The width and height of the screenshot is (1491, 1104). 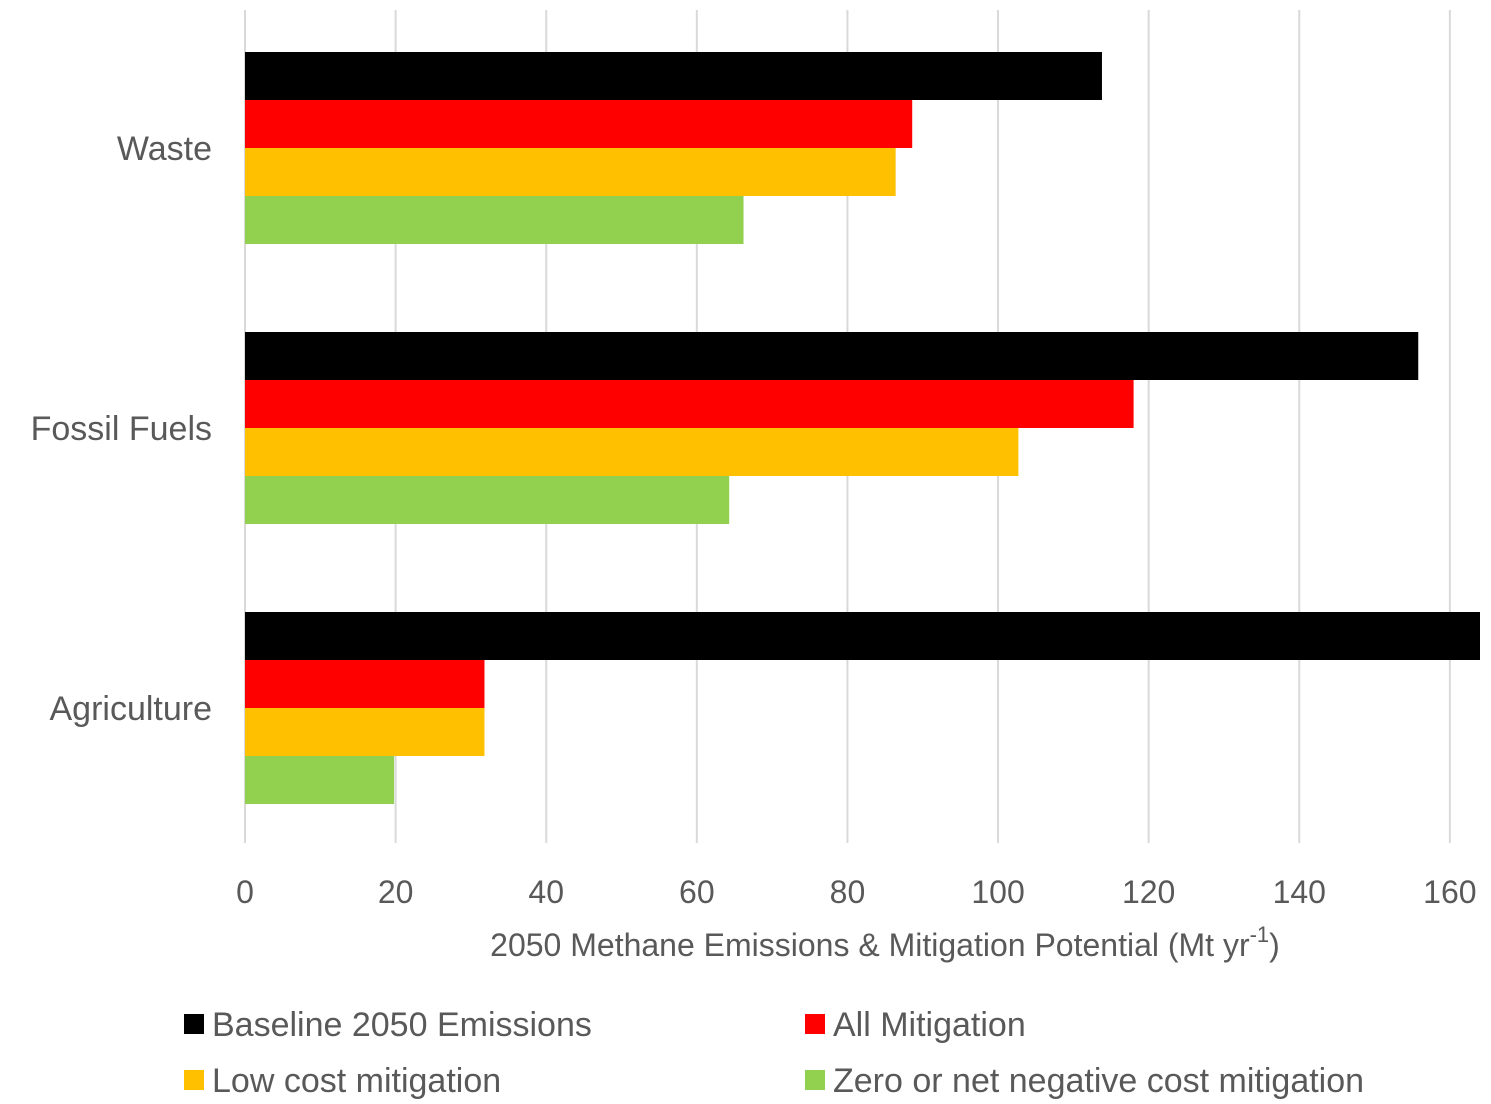 What do you see at coordinates (1098, 1081) in the screenshot?
I see `legend-label: Zero or net negative cost mitigation` at bounding box center [1098, 1081].